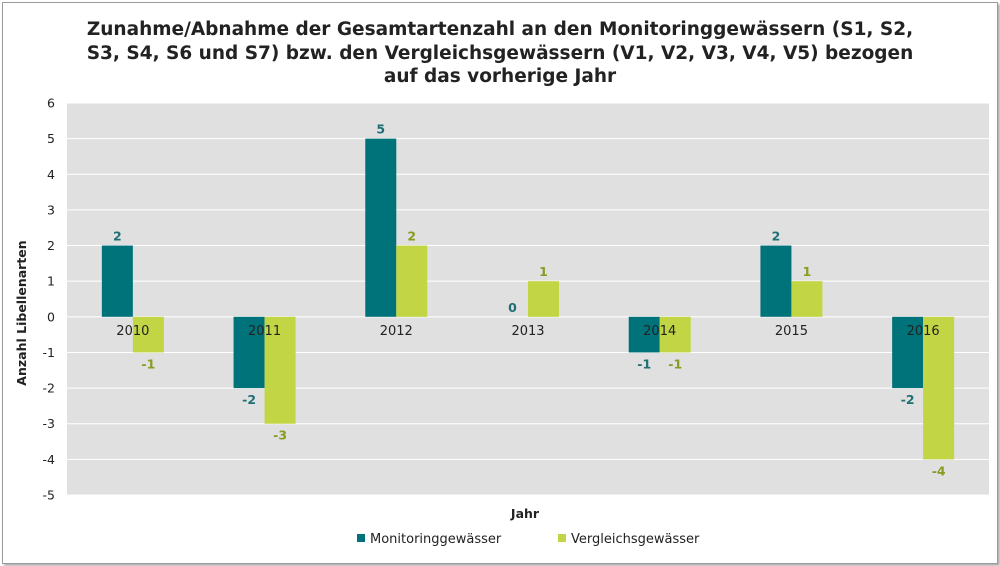 The width and height of the screenshot is (1000, 566). Describe the element at coordinates (117, 281) in the screenshot. I see `bar-monitoring-2010` at that location.